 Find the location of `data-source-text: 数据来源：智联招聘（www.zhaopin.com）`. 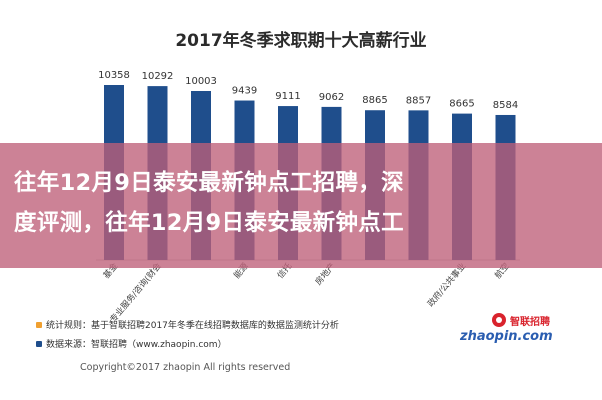

data-source-text: 数据来源：智联招聘（www.zhaopin.com） is located at coordinates (136, 345).